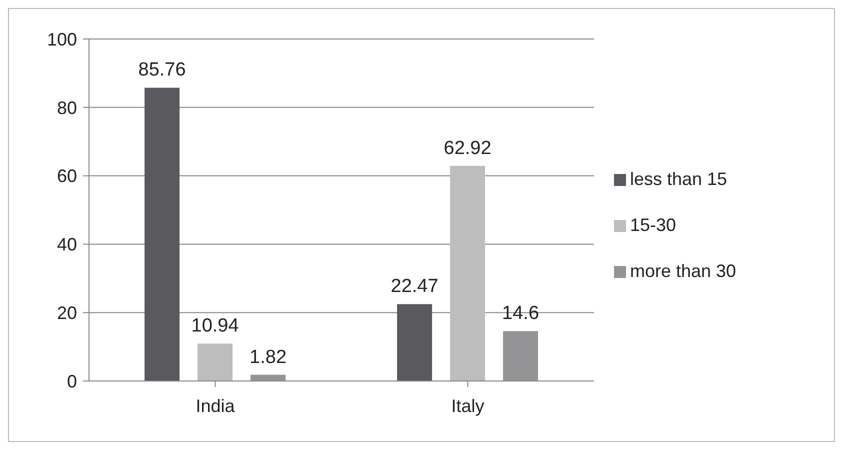  I want to click on data-label: 62.92, so click(468, 148).